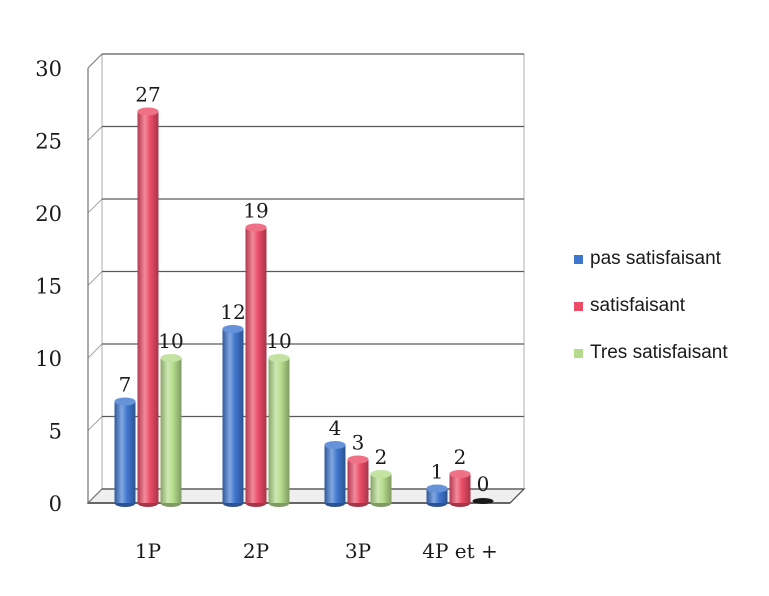  Describe the element at coordinates (48, 142) in the screenshot. I see `y-tick-label: 25` at that location.